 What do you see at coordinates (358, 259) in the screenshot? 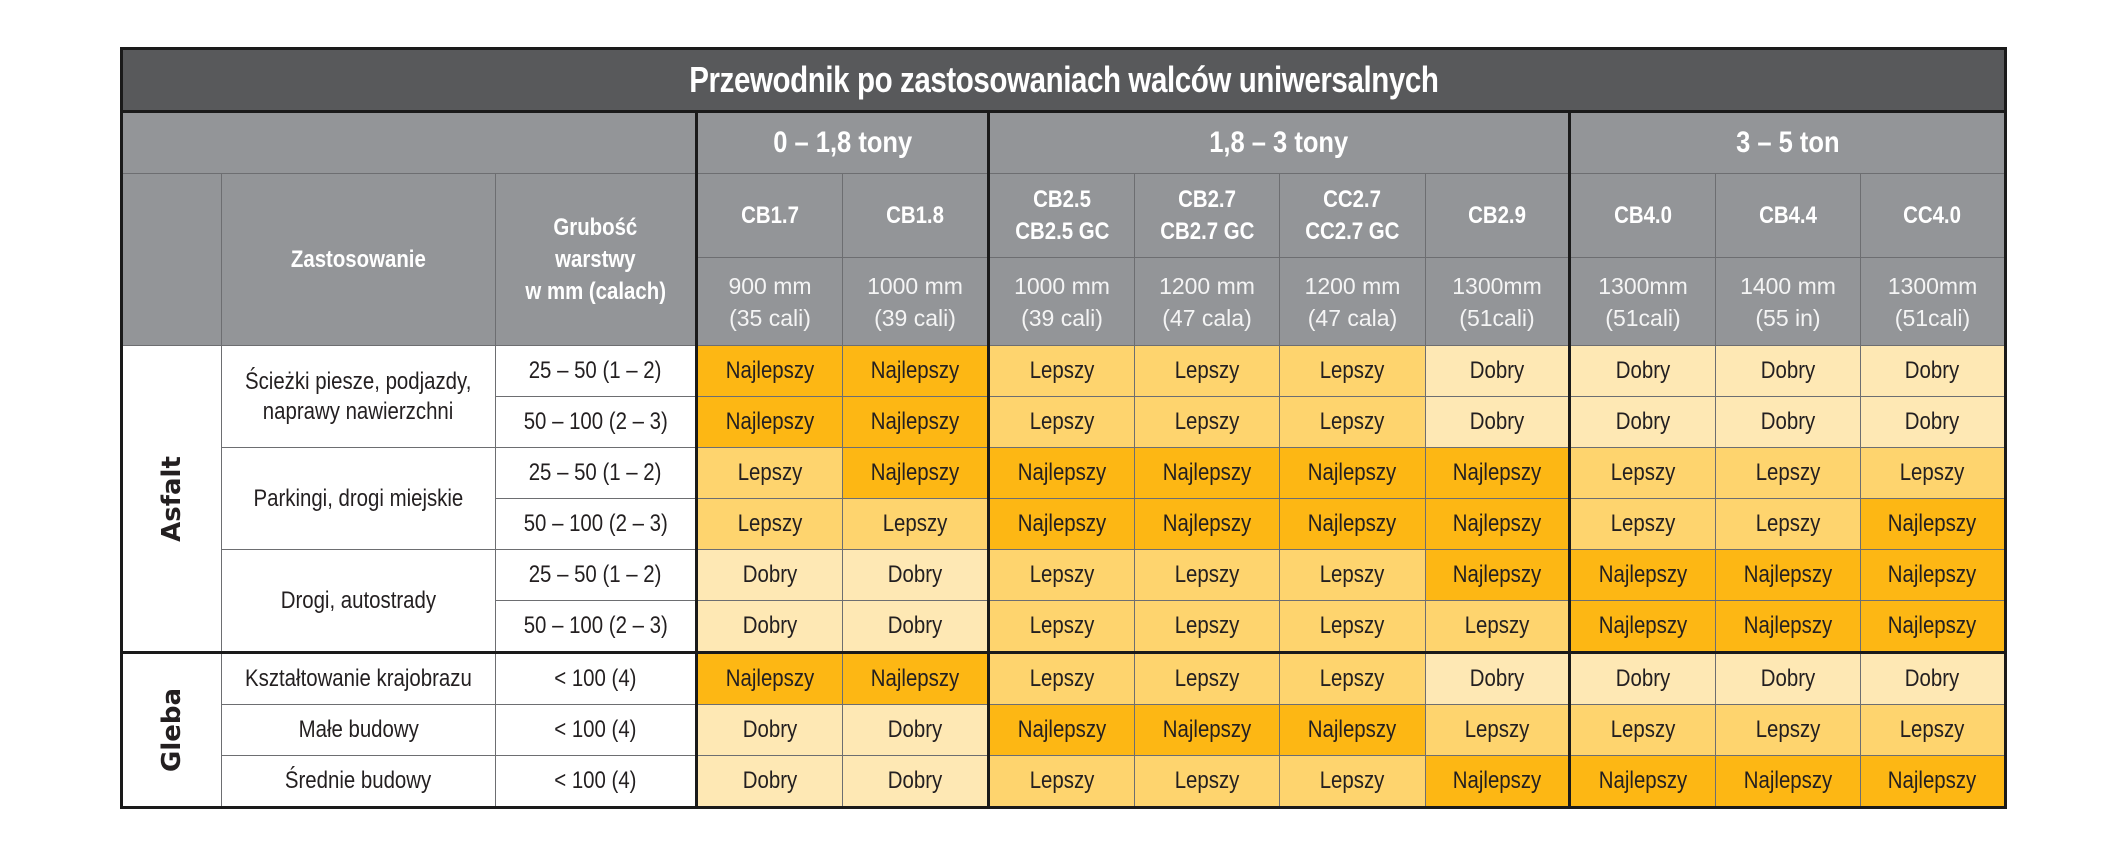
I see `application-header: Zastosowanie` at bounding box center [358, 259].